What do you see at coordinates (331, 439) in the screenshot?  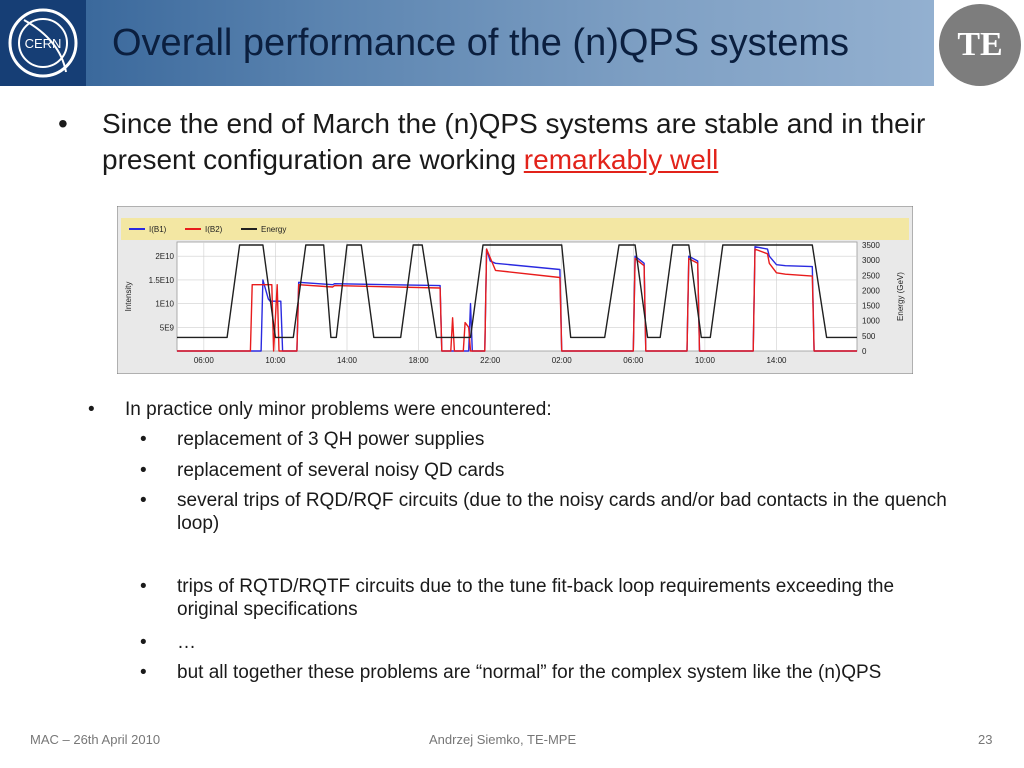 I see `sub-bullet-text: replacement of 3 QH power supplies` at bounding box center [331, 439].